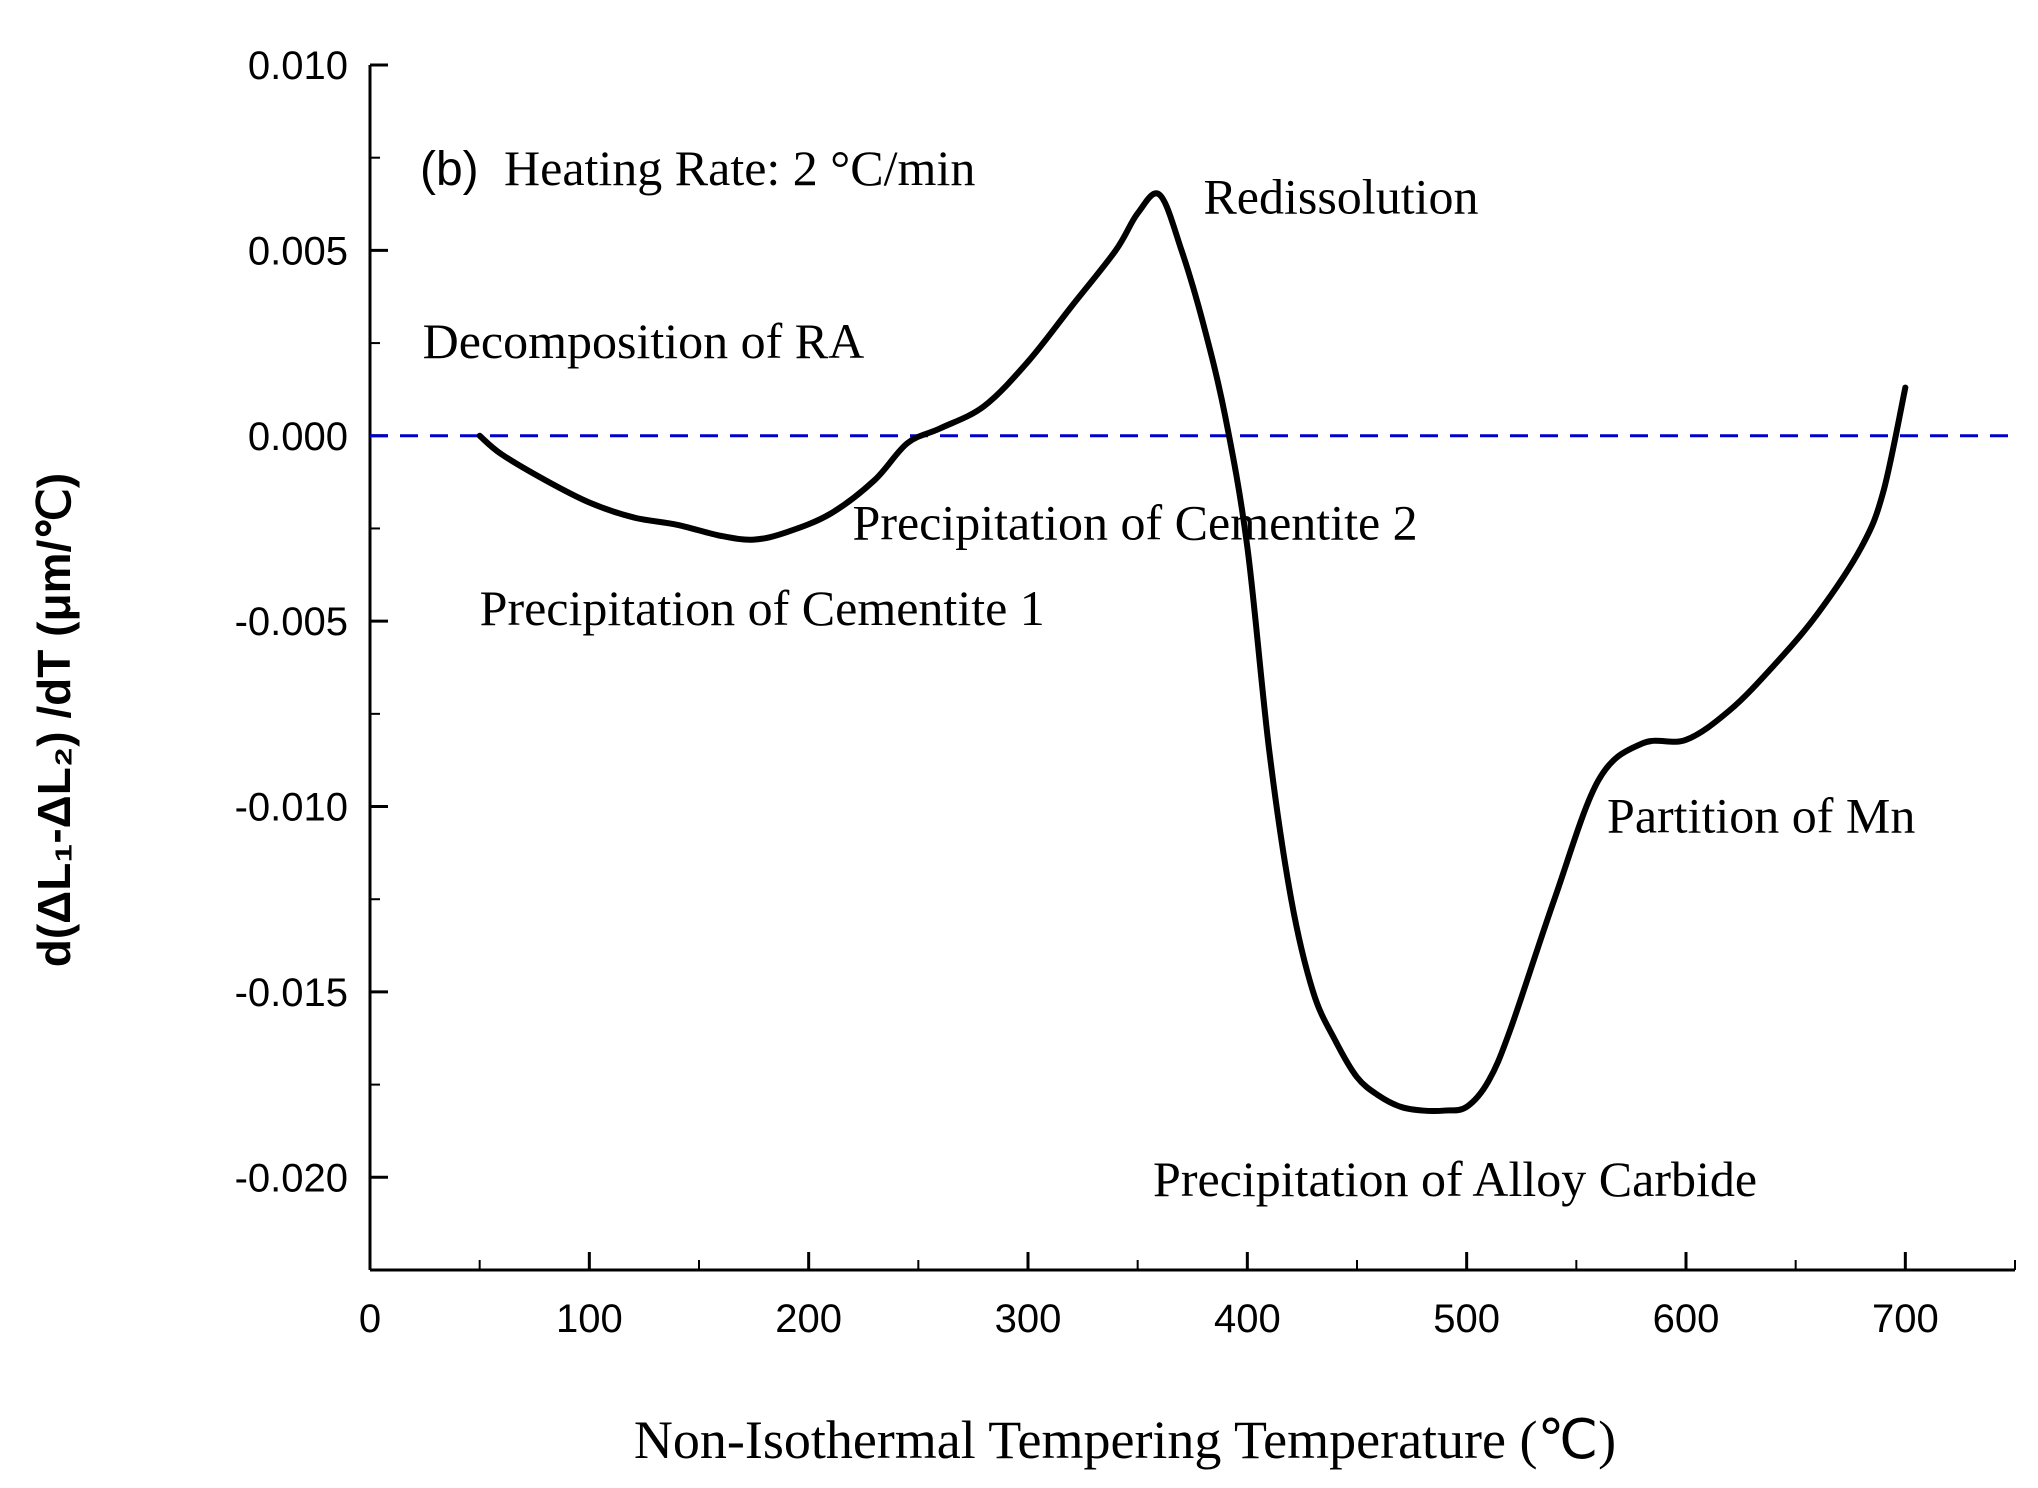 The image size is (2038, 1488). Describe the element at coordinates (739, 168) in the screenshot. I see `chart-subtitle: Heating Rate: 2 °C/min` at that location.